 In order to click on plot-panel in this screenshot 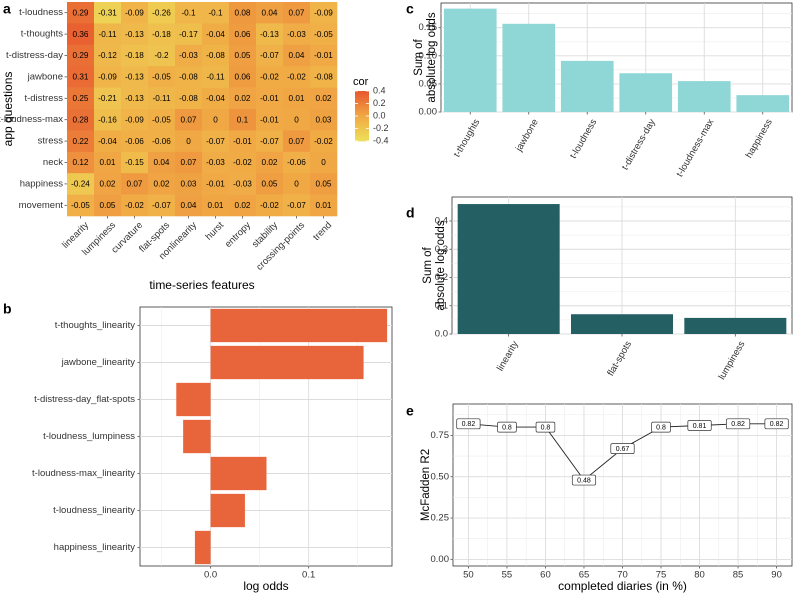, I will do `click(616, 57)`.